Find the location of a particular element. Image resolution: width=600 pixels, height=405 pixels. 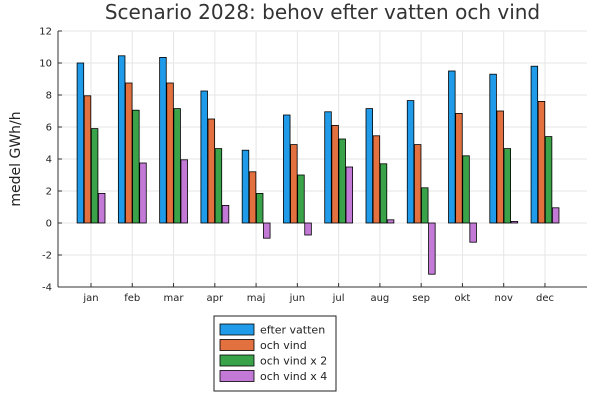

bar-efter-vatten-dec is located at coordinates (534, 144).